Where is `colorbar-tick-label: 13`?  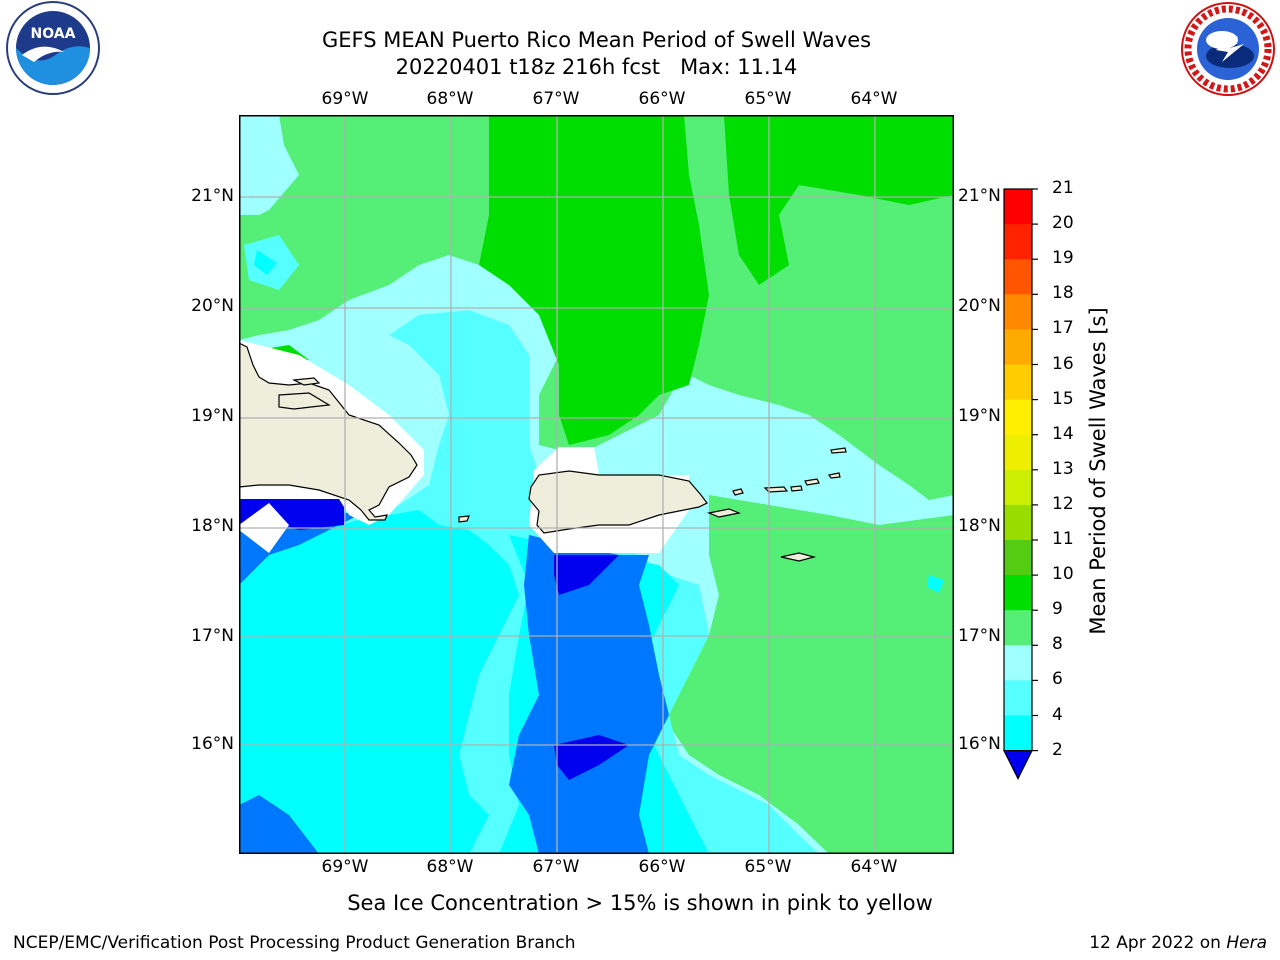
colorbar-tick-label: 13 is located at coordinates (1063, 468).